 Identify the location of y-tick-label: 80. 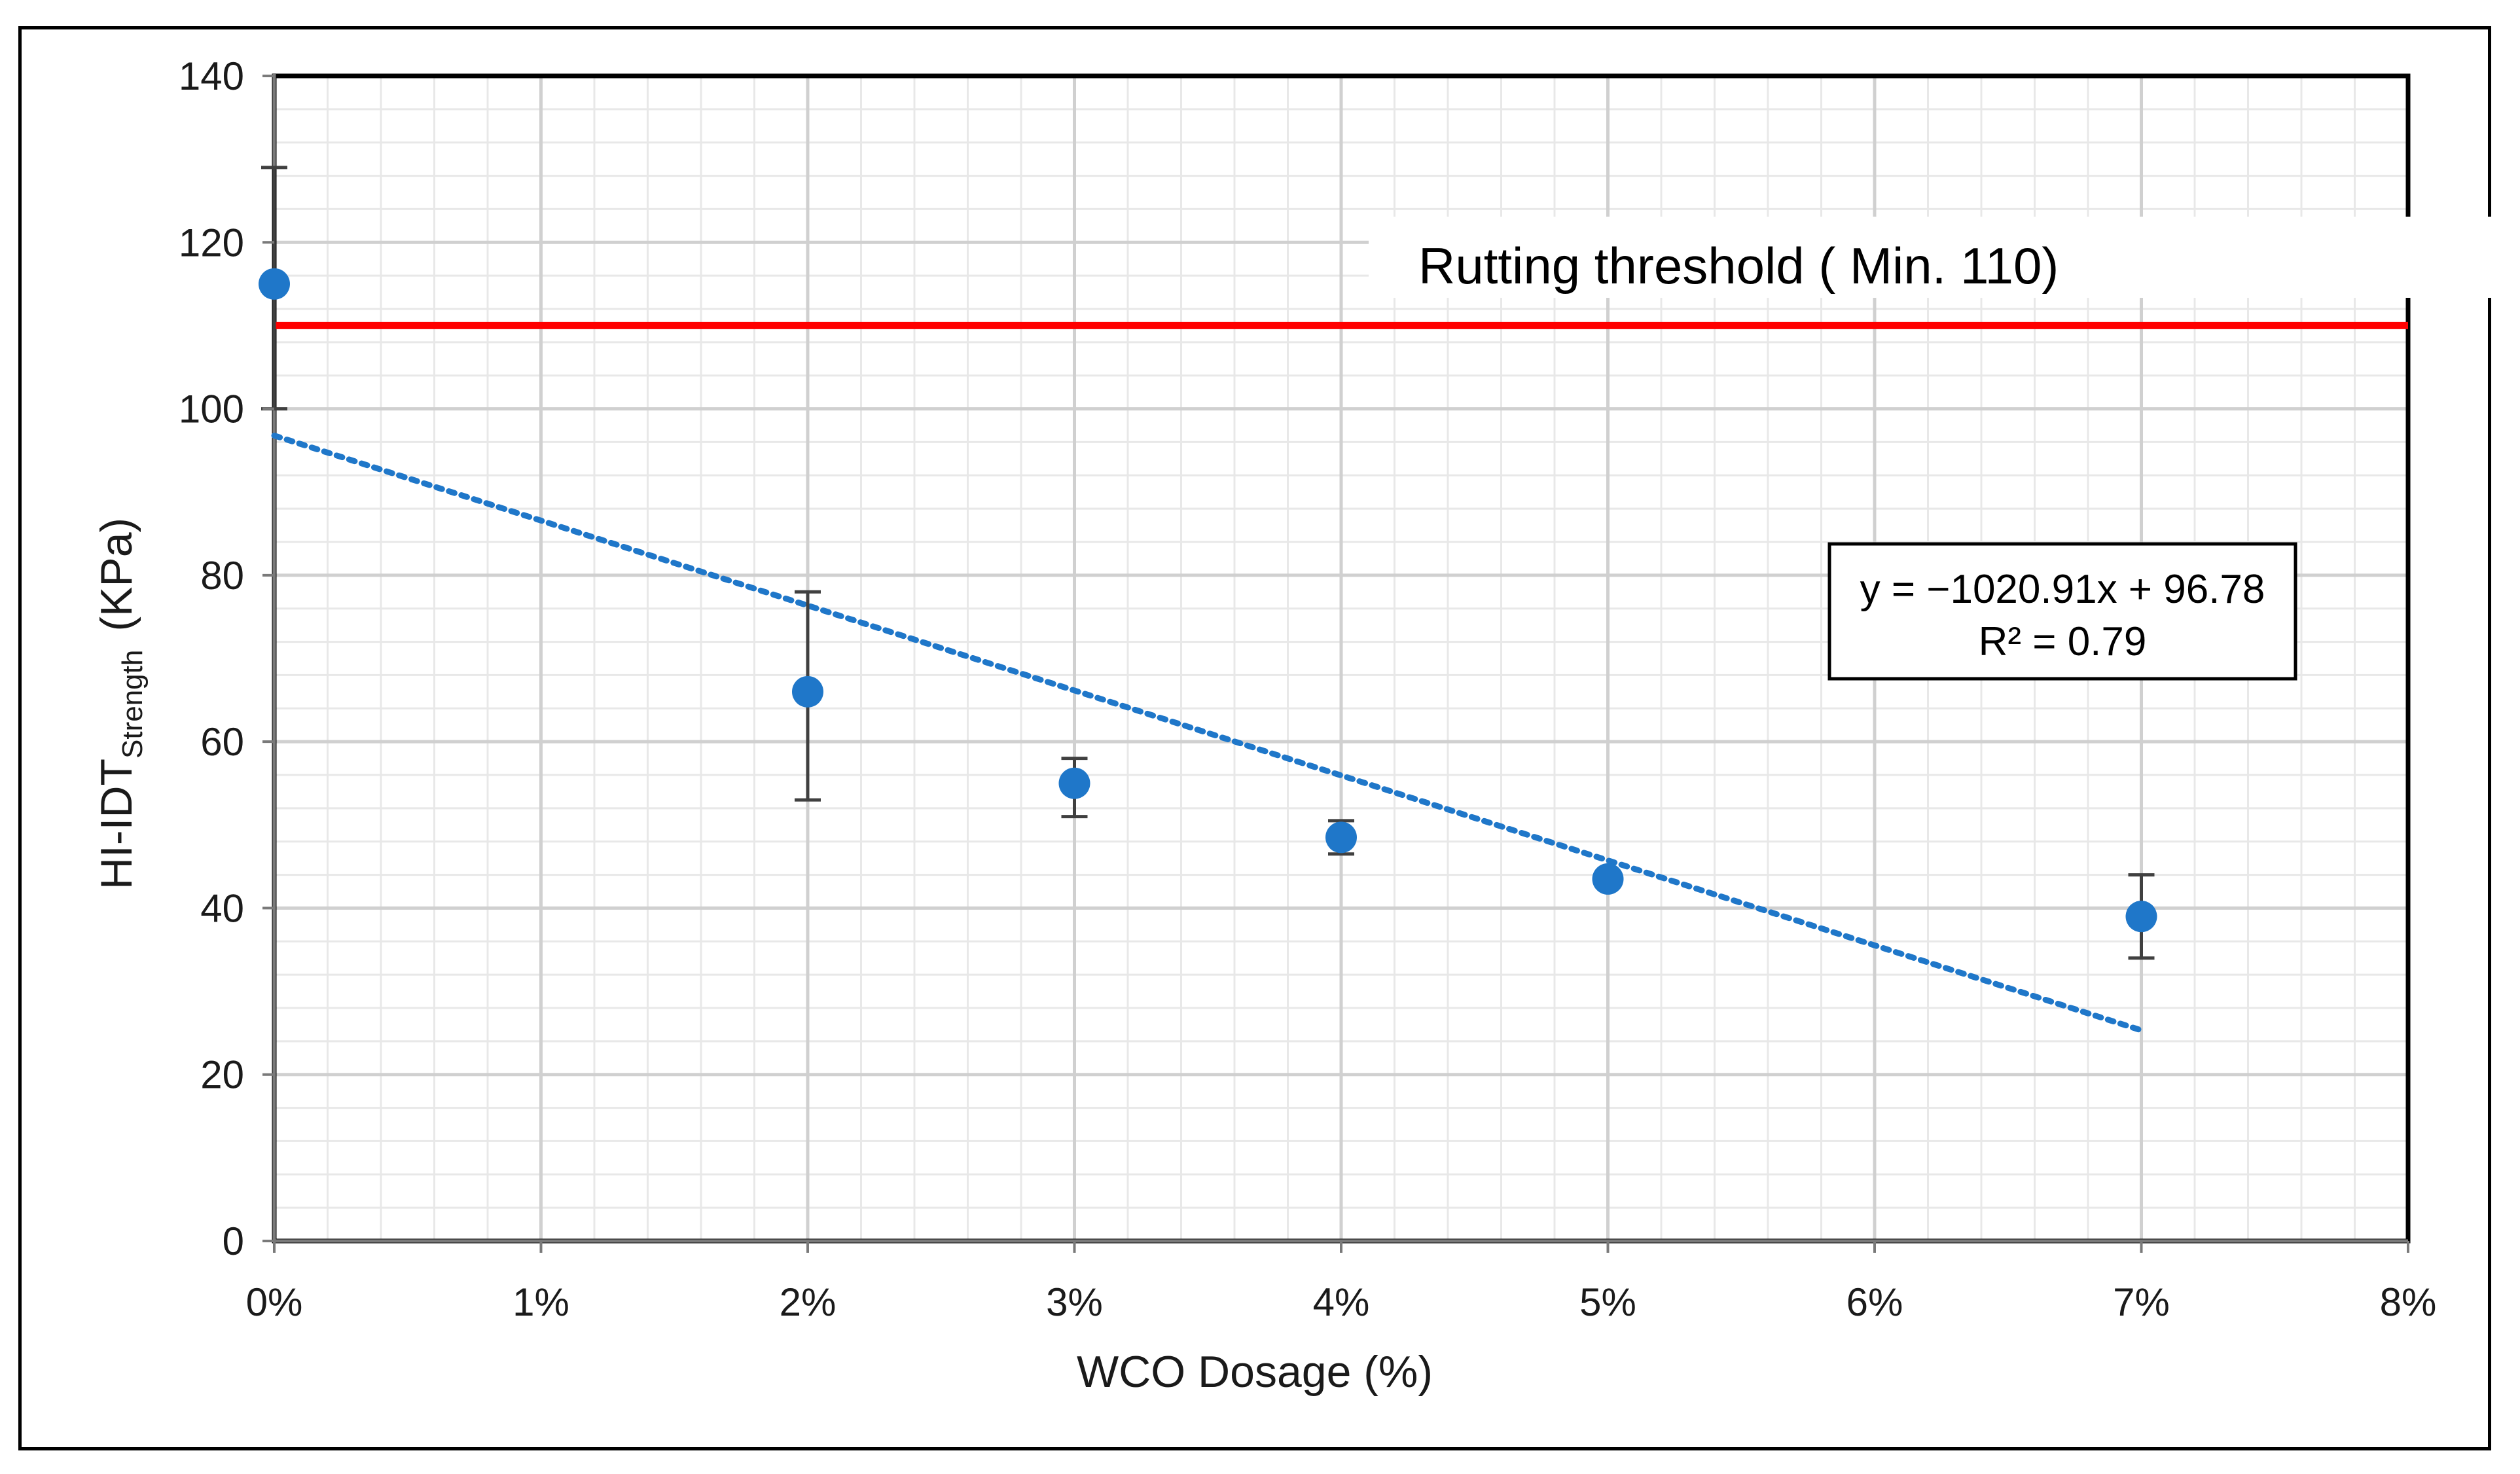
(222, 576).